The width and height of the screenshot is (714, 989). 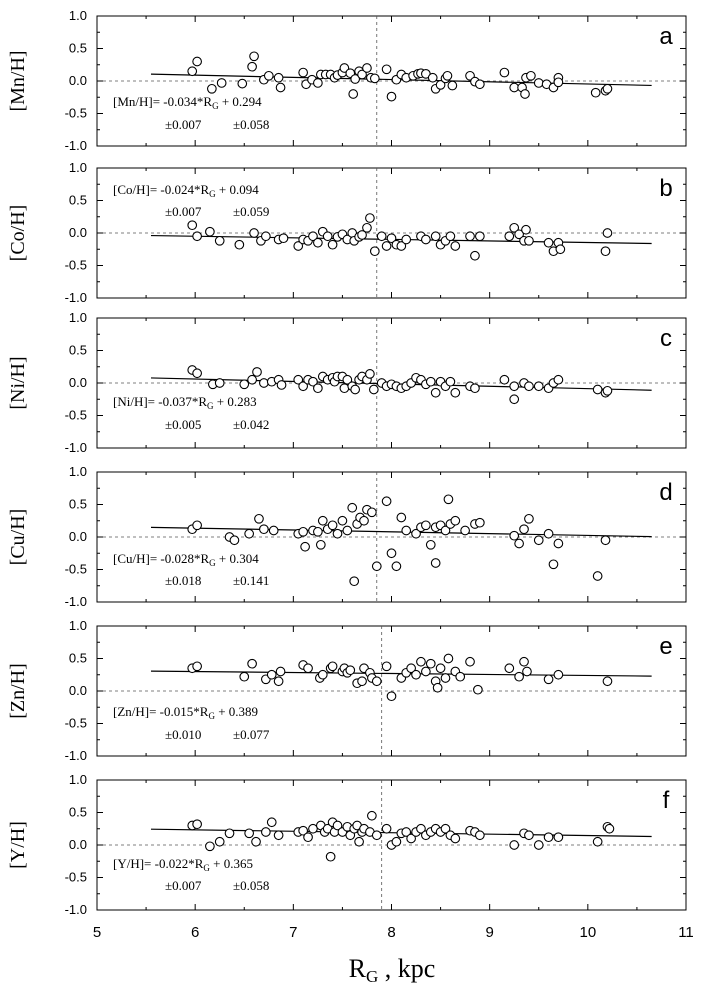 What do you see at coordinates (78, 471) in the screenshot?
I see `y-tick-label: 1.0` at bounding box center [78, 471].